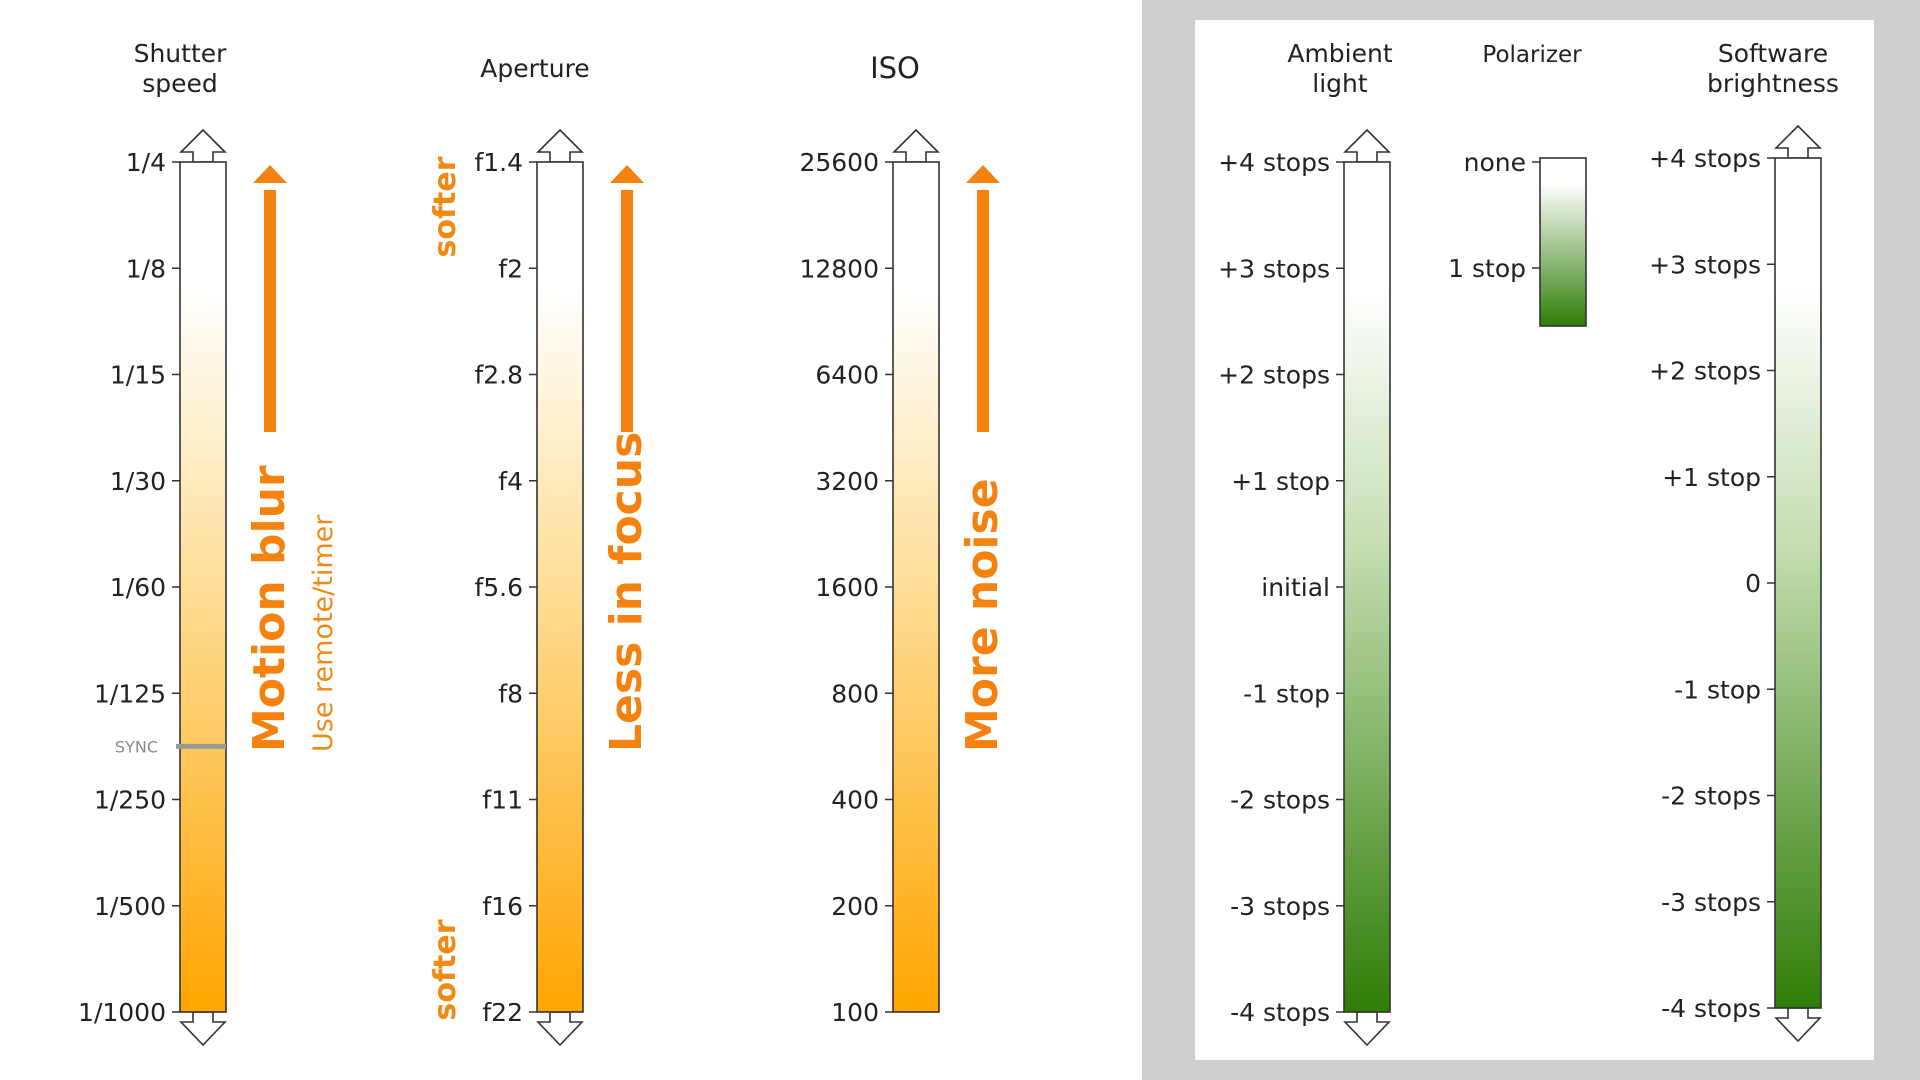 This screenshot has width=1920, height=1080. What do you see at coordinates (1495, 162) in the screenshot?
I see `tick-label: none` at bounding box center [1495, 162].